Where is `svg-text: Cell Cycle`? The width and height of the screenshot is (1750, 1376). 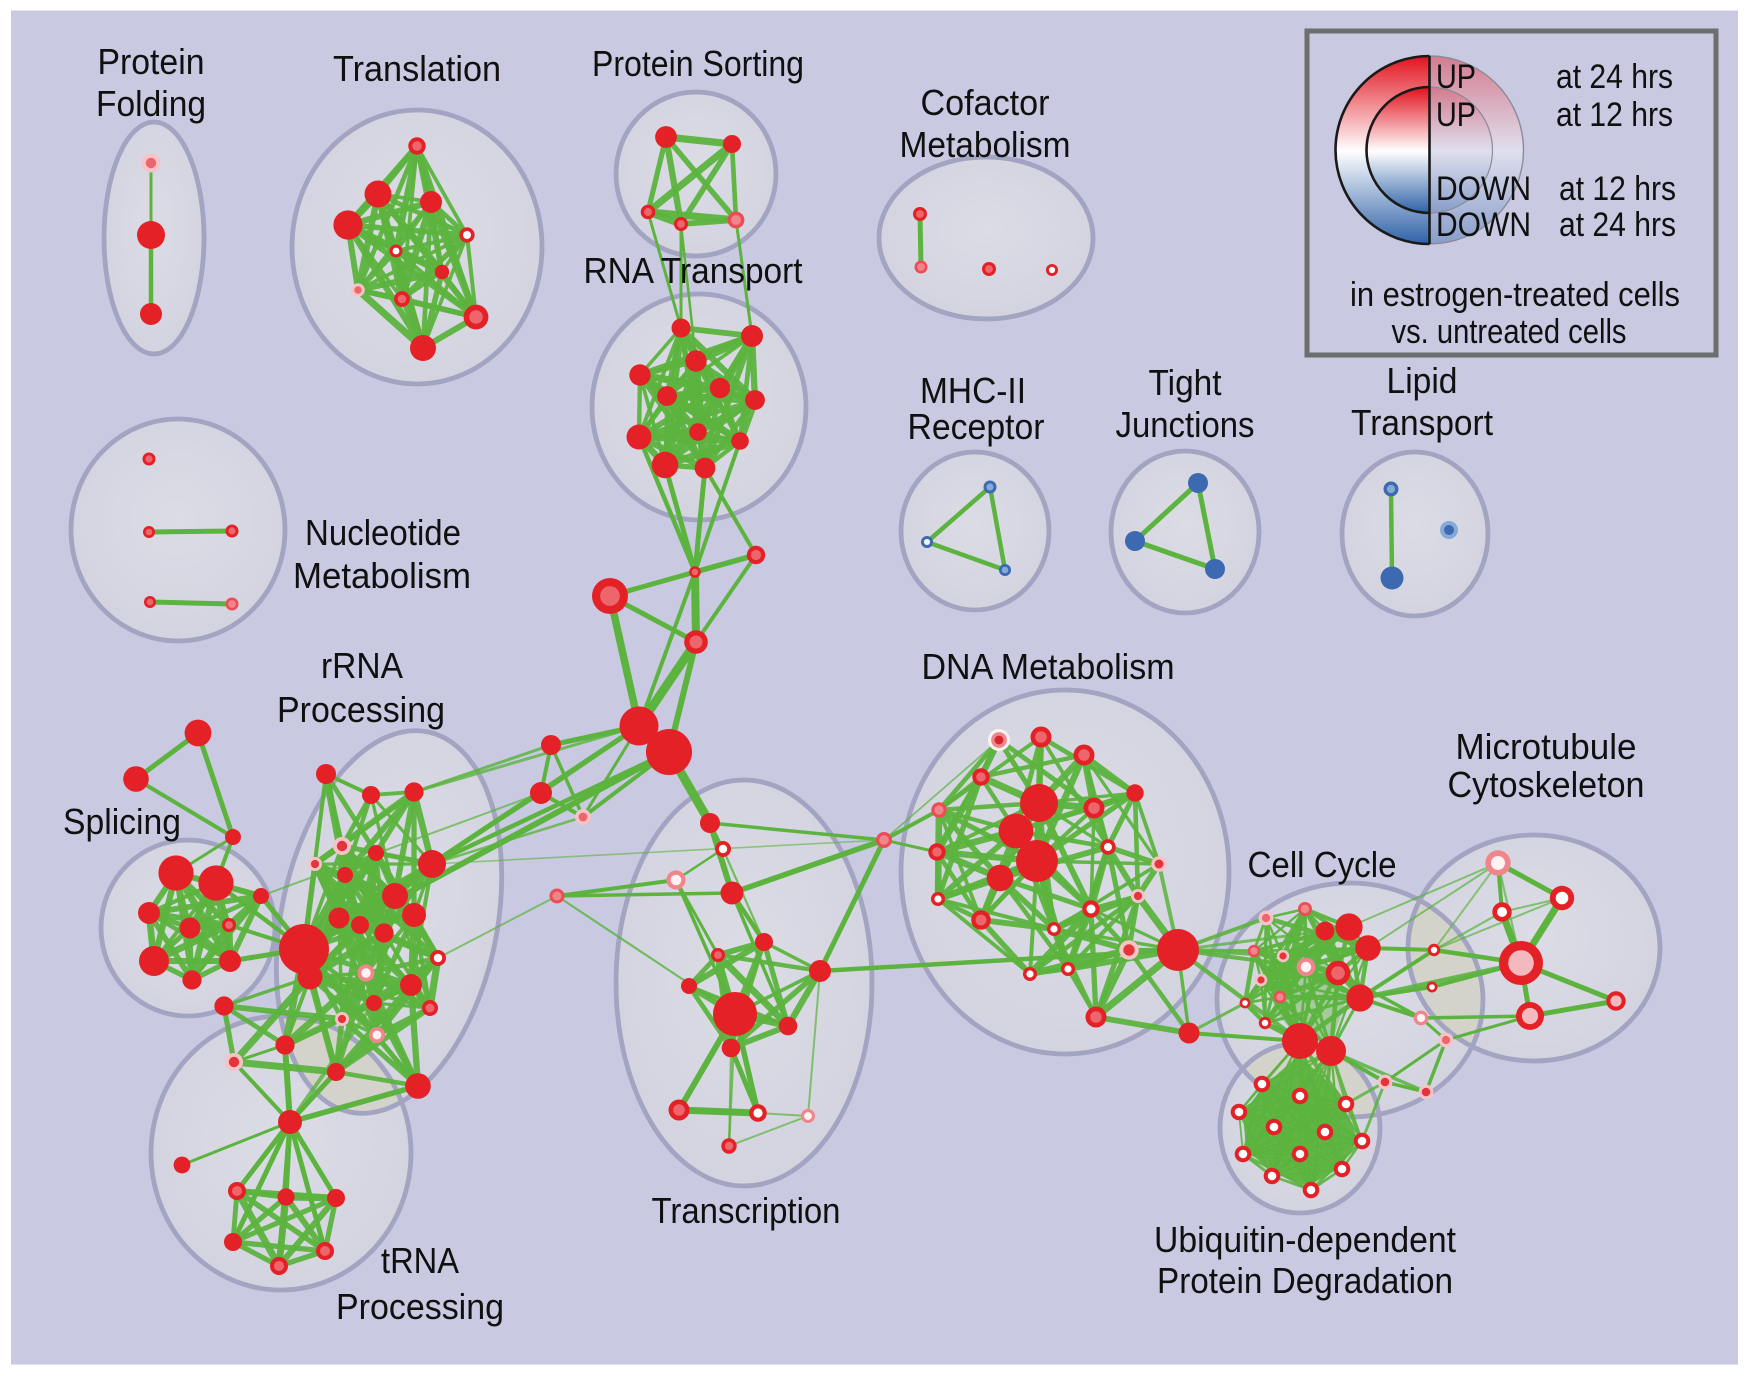 svg-text: Cell Cycle is located at coordinates (1322, 864).